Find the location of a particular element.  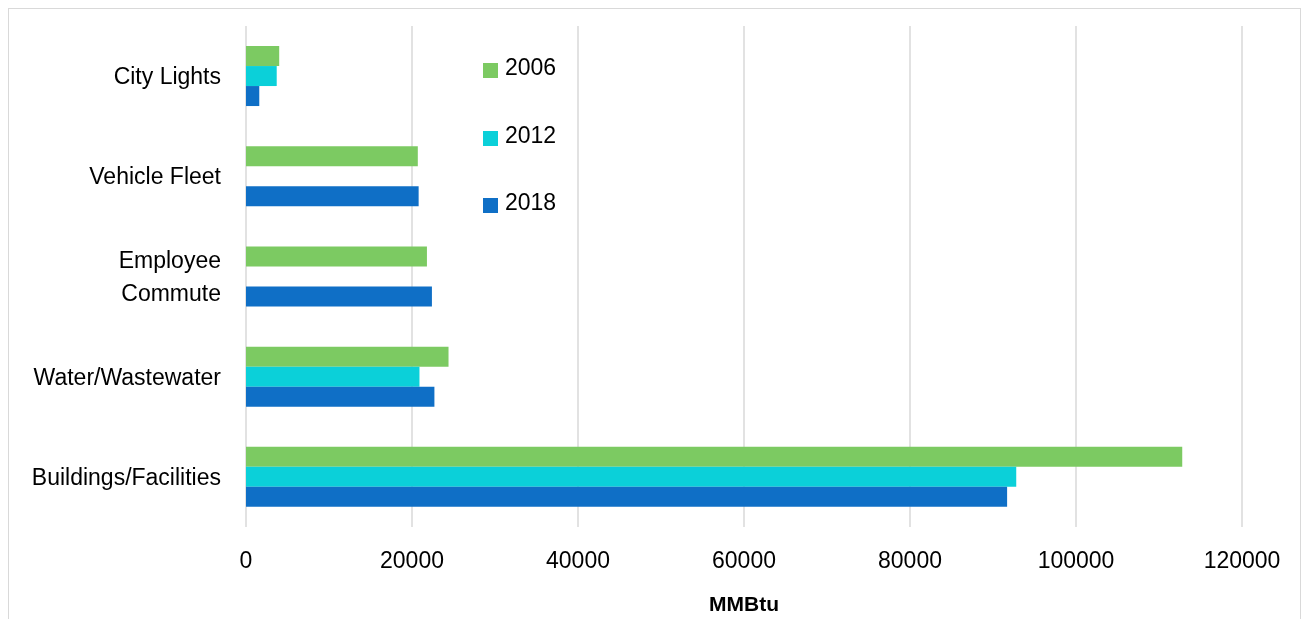

x-tick-label: 100000 is located at coordinates (1076, 560).